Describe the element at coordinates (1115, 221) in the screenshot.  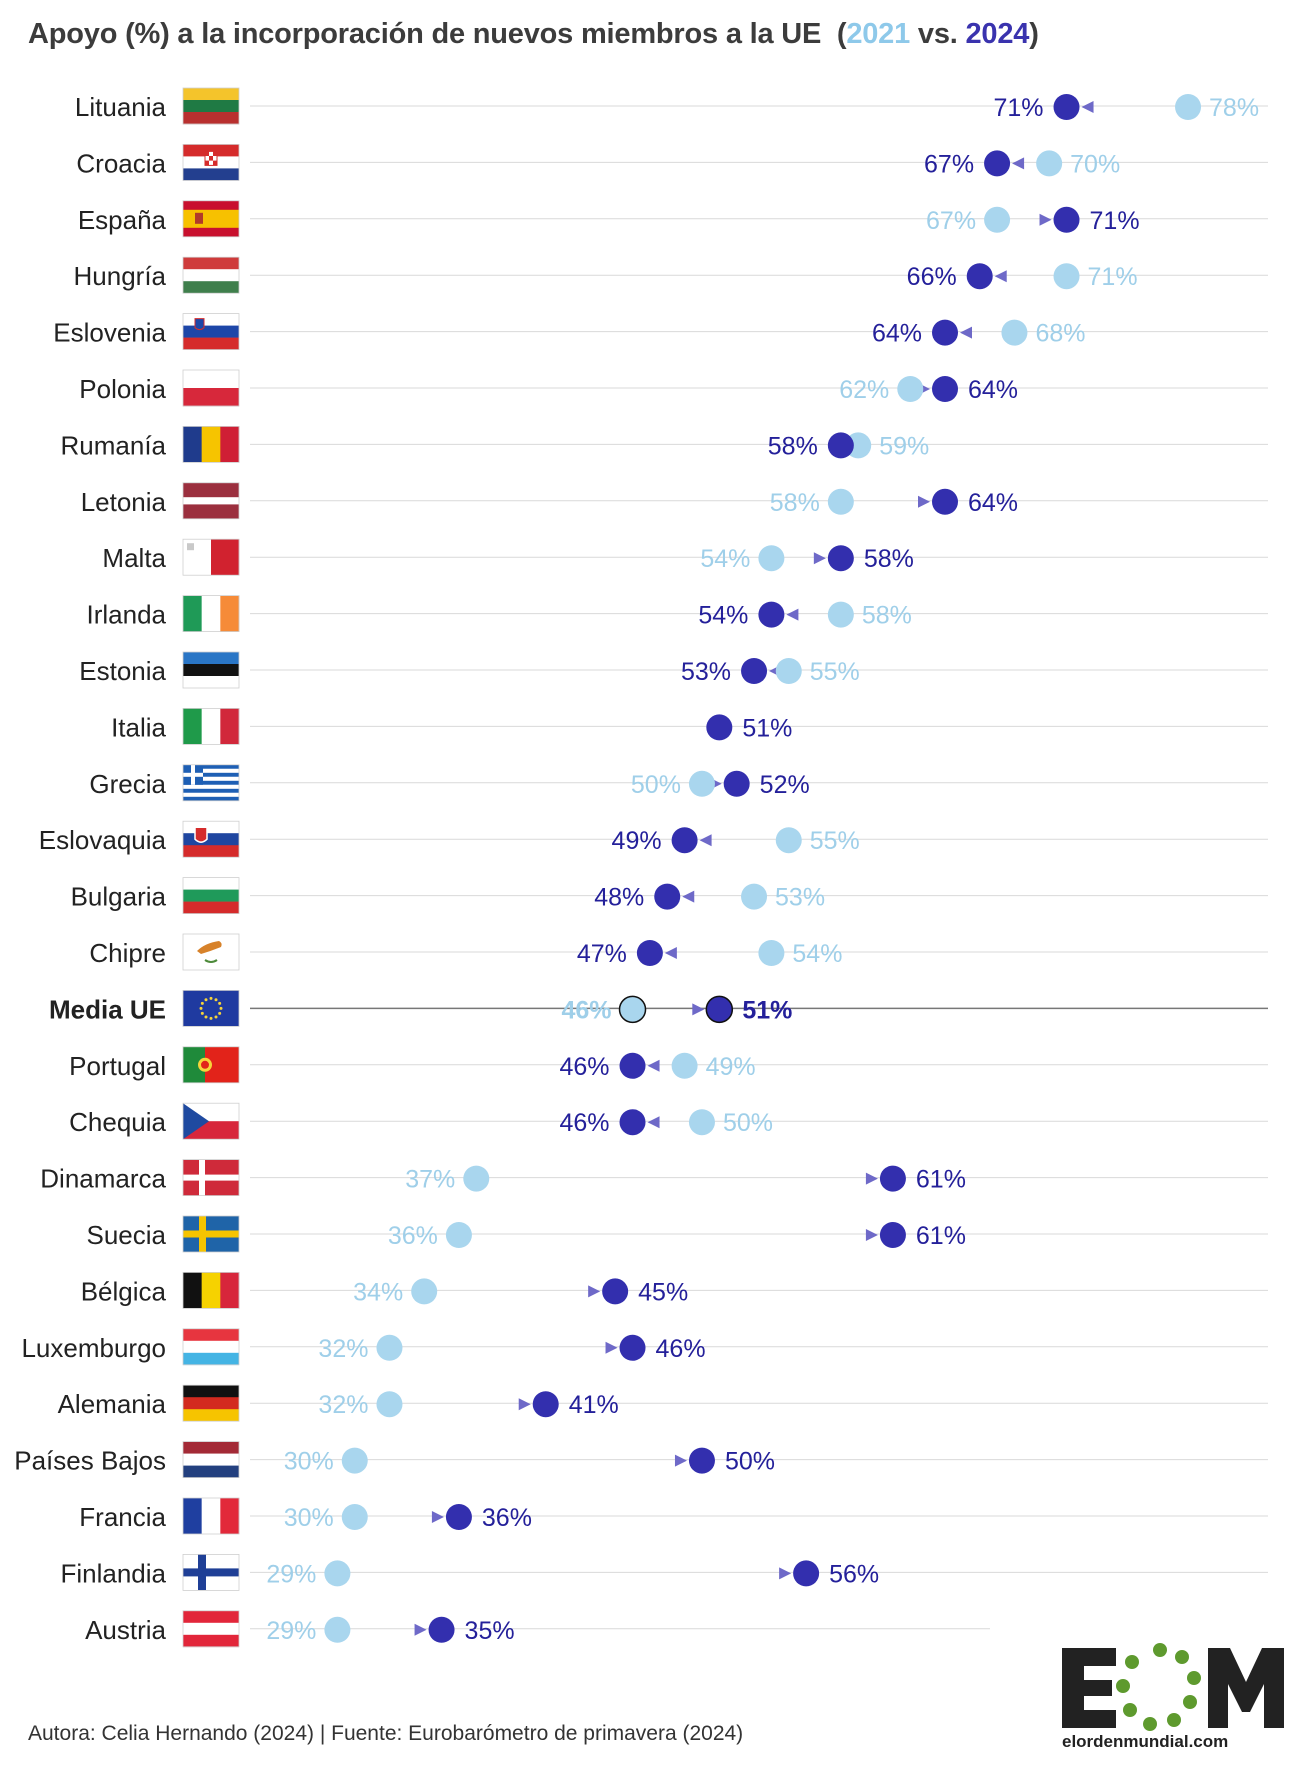
I see `value-label-2024: 71%` at that location.